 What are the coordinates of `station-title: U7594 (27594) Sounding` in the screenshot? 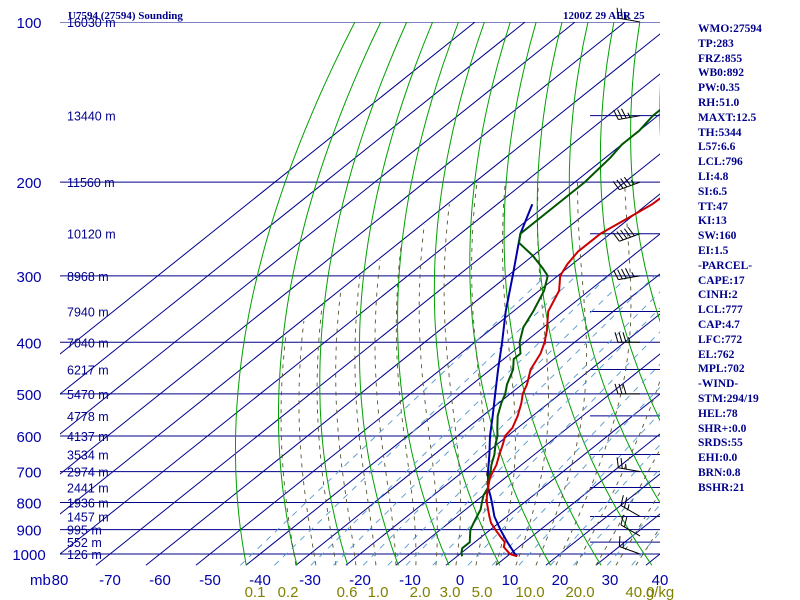 It's located at (125, 16).